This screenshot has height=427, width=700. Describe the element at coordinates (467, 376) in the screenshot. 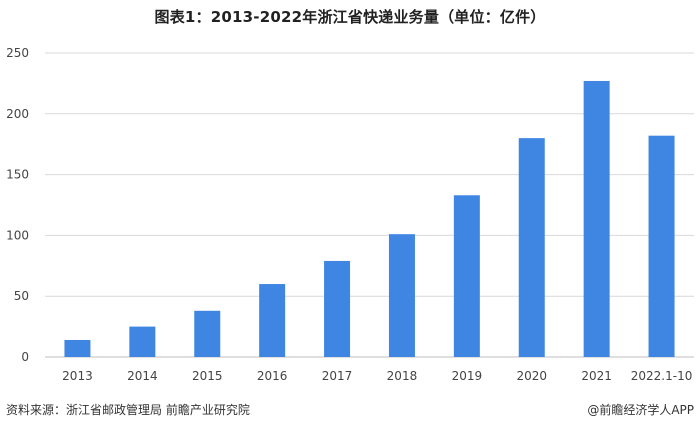

I see `x-tick-label: 2019` at that location.